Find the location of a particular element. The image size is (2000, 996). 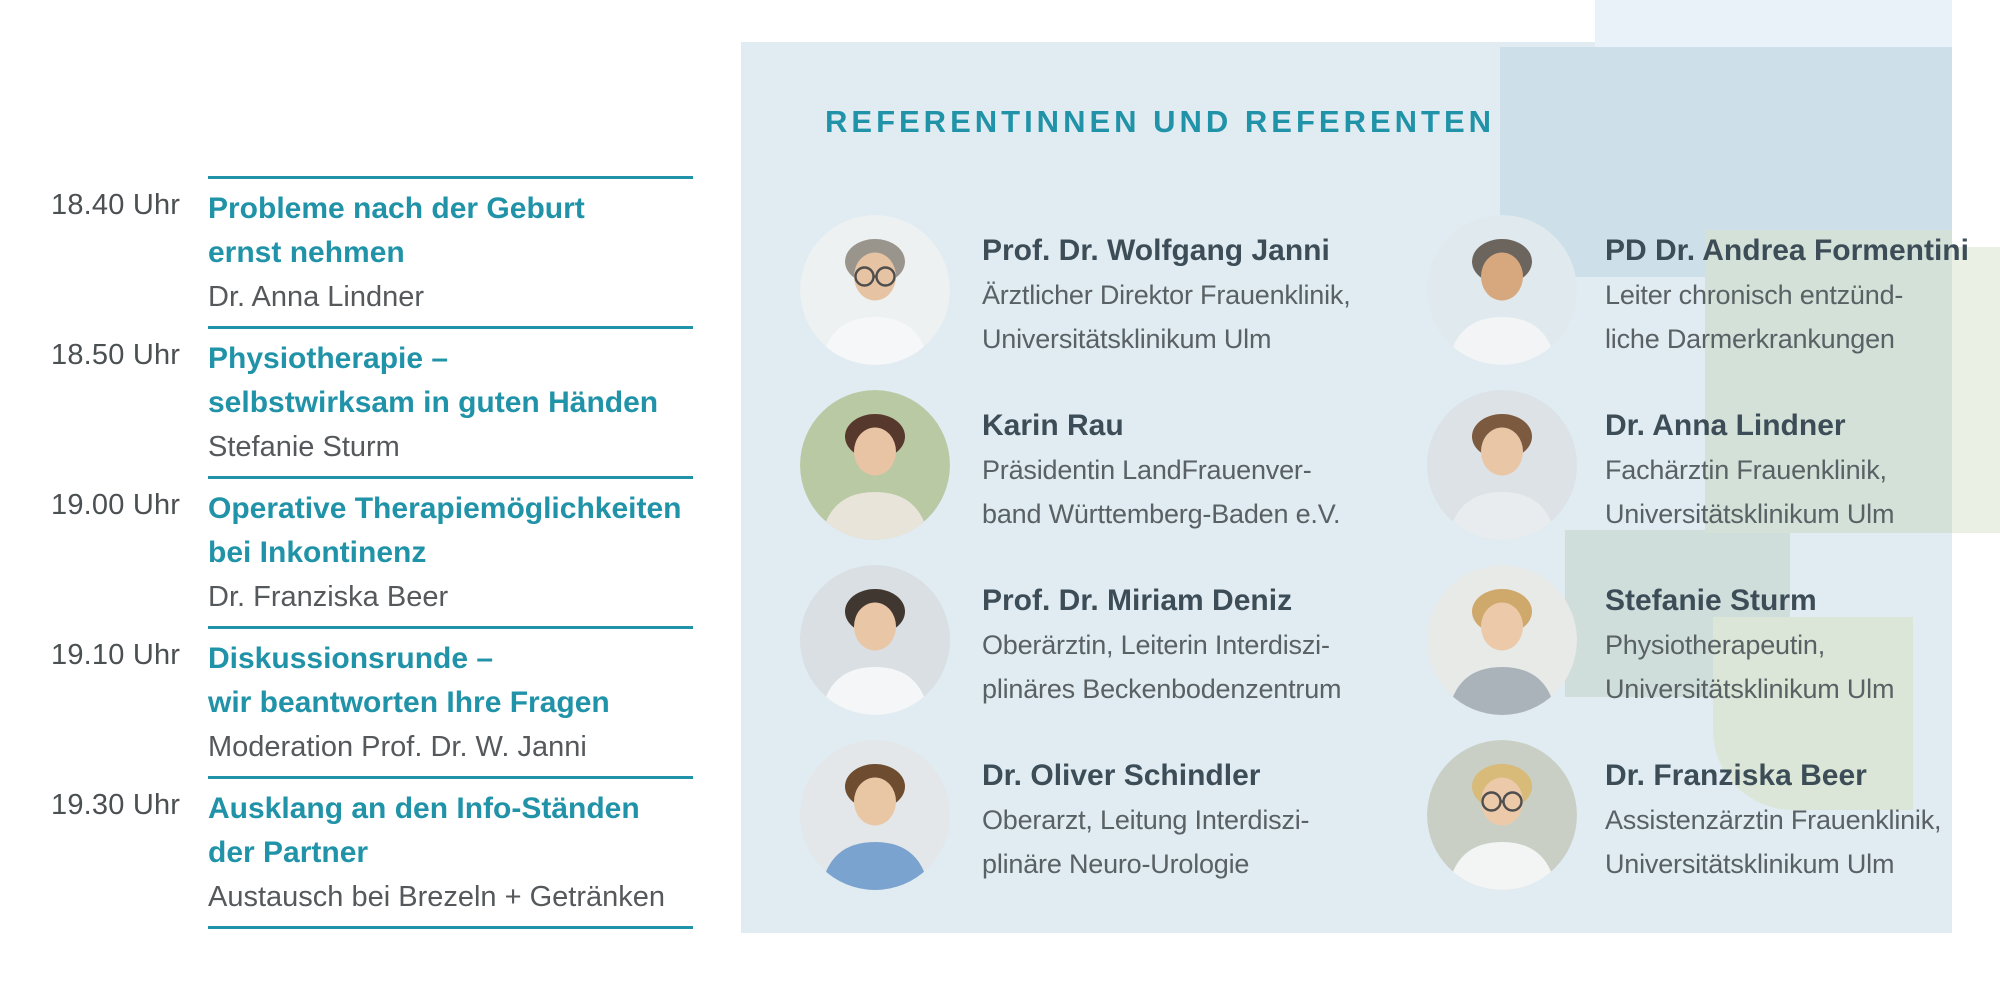

speaker-role-line: Ärztlicher Direktor Frauenklinik, is located at coordinates (1166, 295).